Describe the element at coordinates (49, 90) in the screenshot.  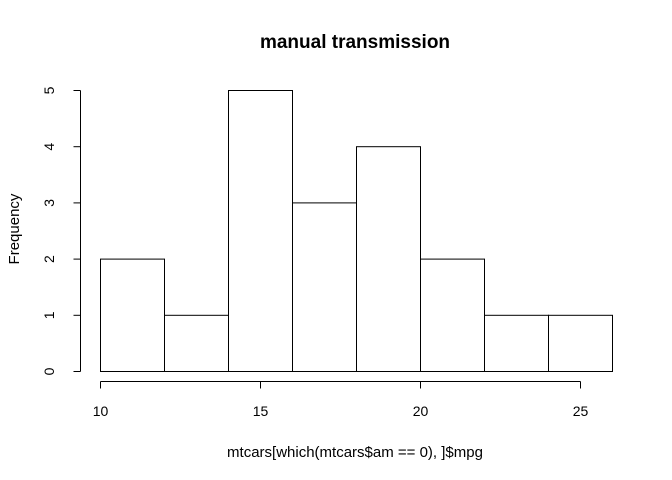
I see `y-tick-label-5: 5` at that location.